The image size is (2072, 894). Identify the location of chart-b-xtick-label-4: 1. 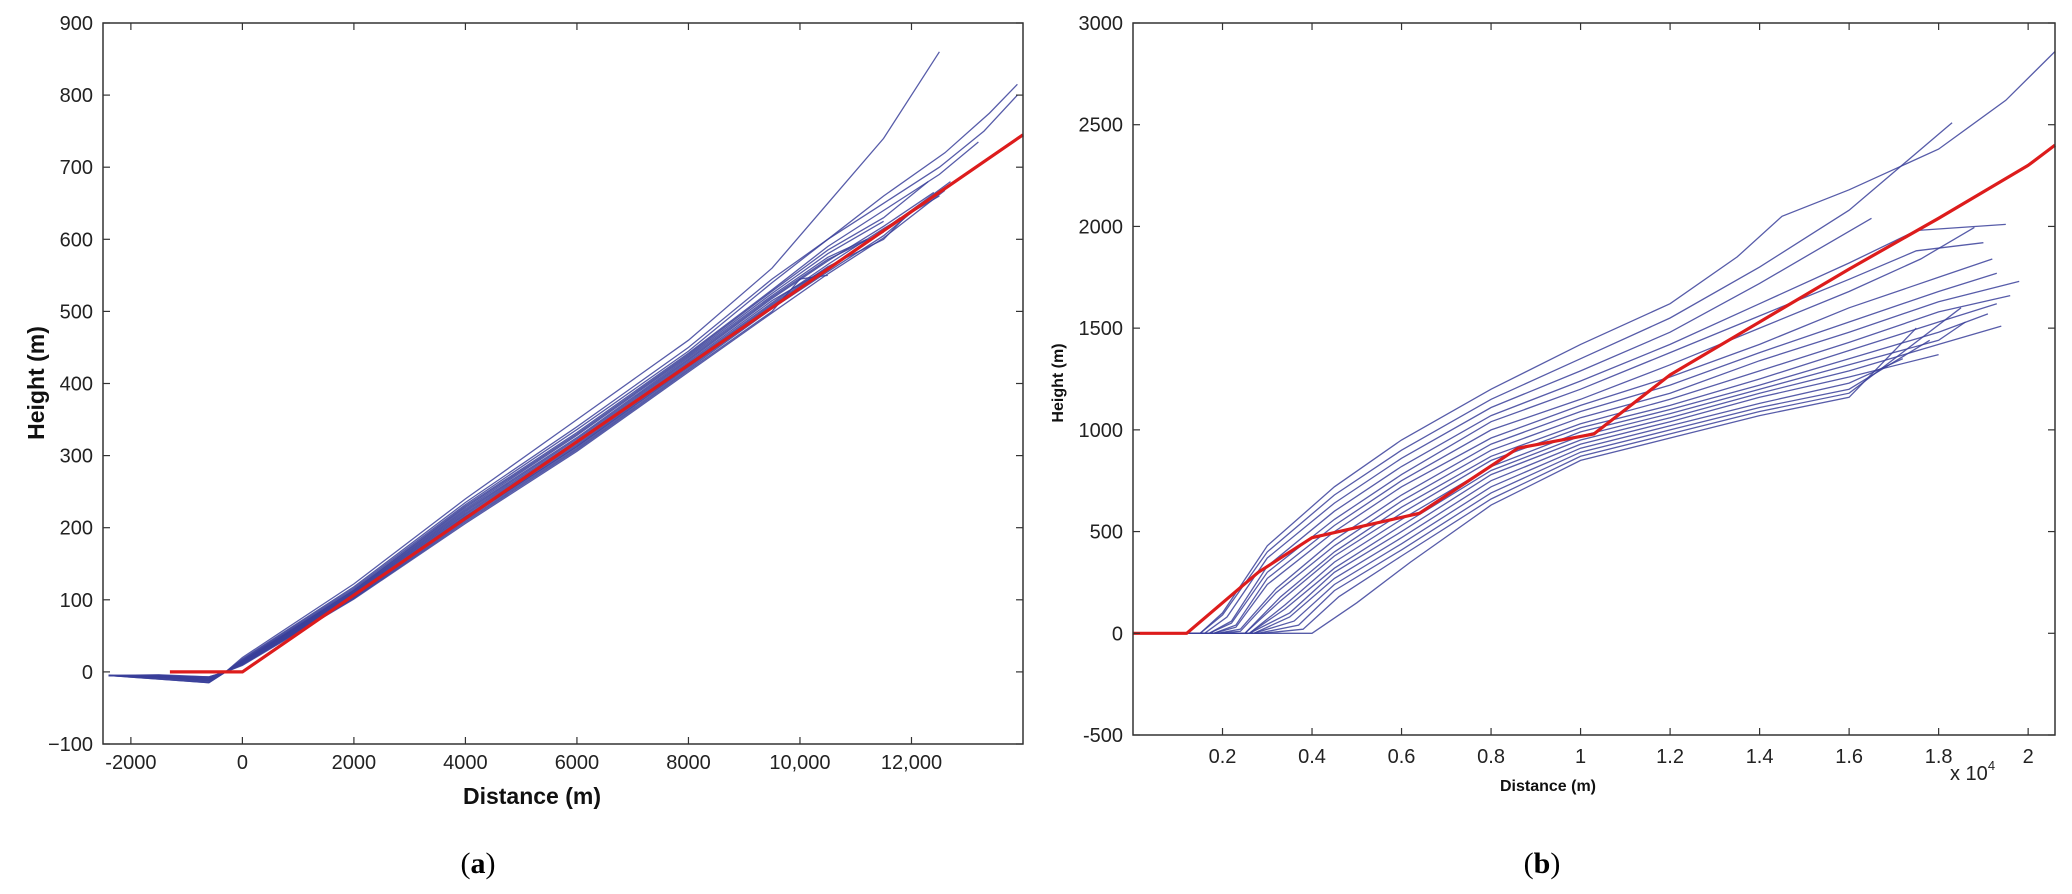
(1580, 757).